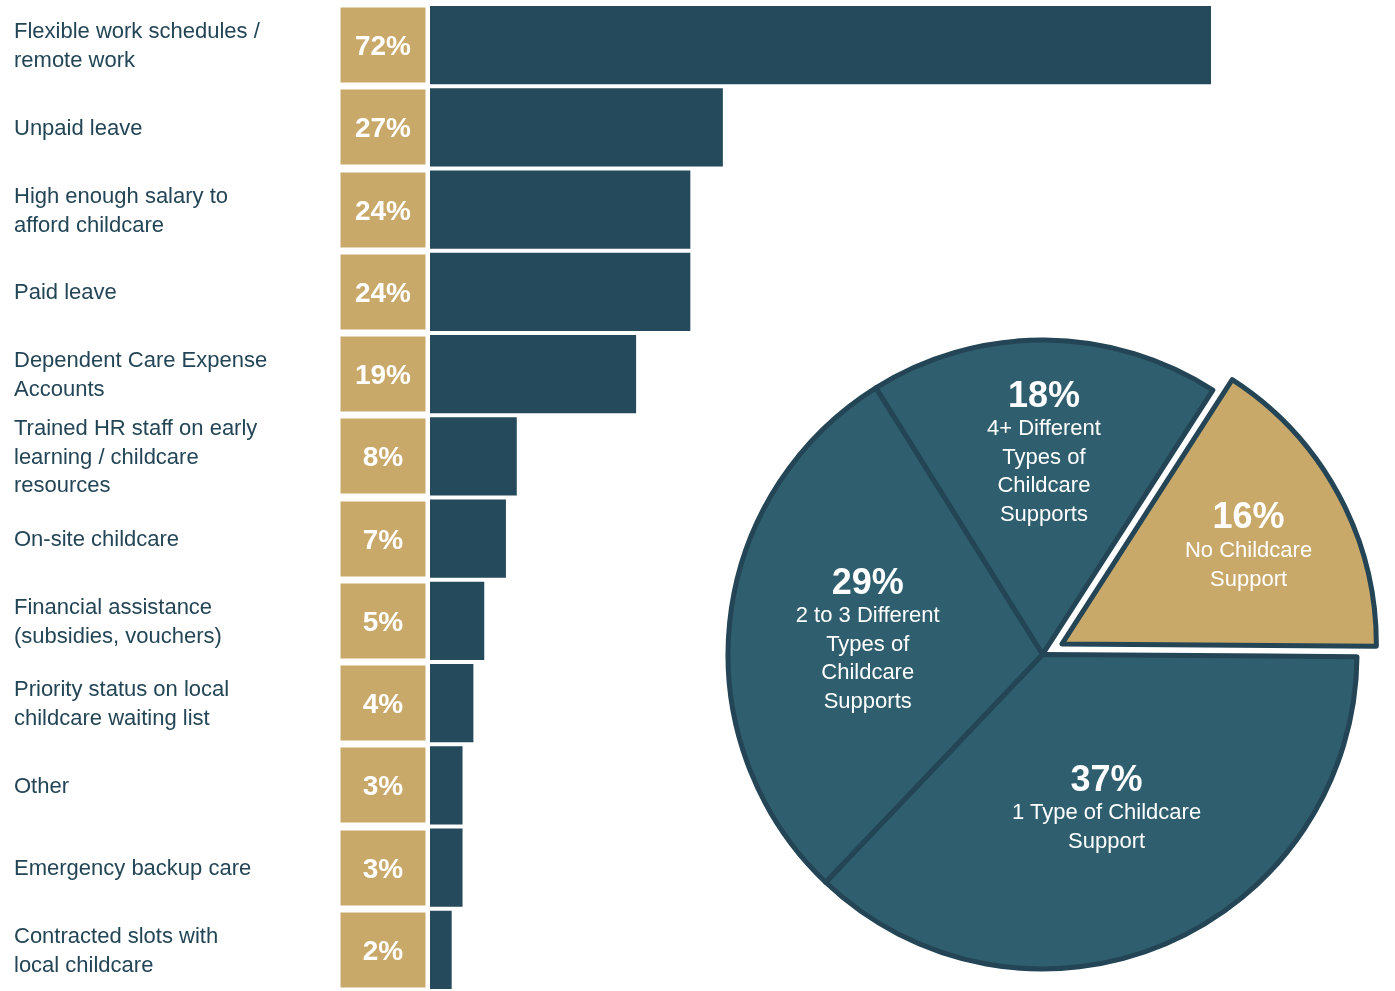 This screenshot has height=991, width=1395. Describe the element at coordinates (133, 867) in the screenshot. I see `y-tick-label: Emergency backup care` at that location.